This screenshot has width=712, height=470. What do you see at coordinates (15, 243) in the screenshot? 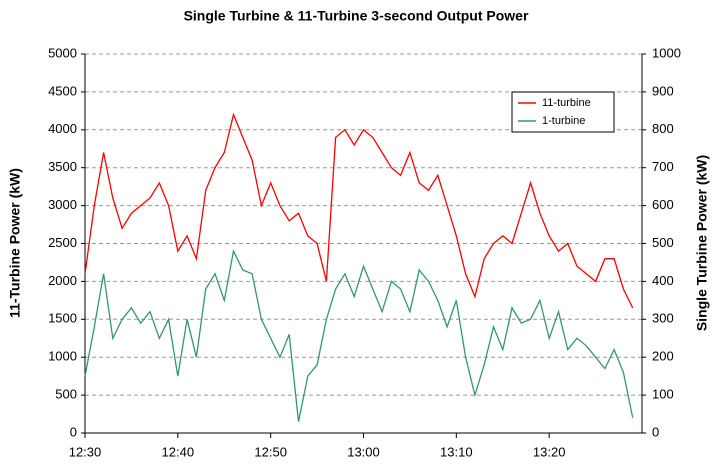
I see `y-axis-title: 11-Turbine Power (kW)` at bounding box center [15, 243].